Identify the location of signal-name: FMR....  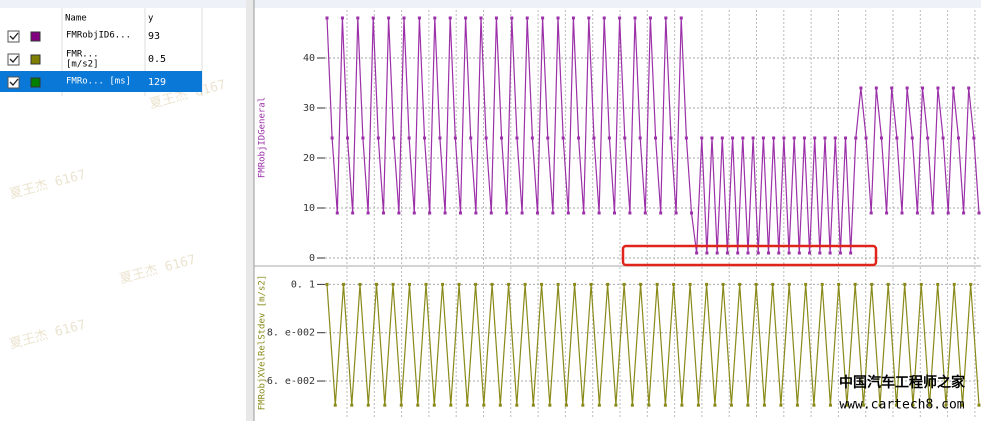
(82, 55).